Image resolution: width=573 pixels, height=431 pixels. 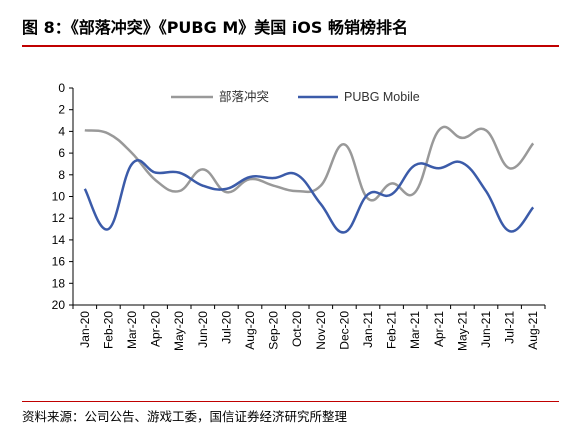 I want to click on x-tick-label: May-21, so click(x=462, y=331).